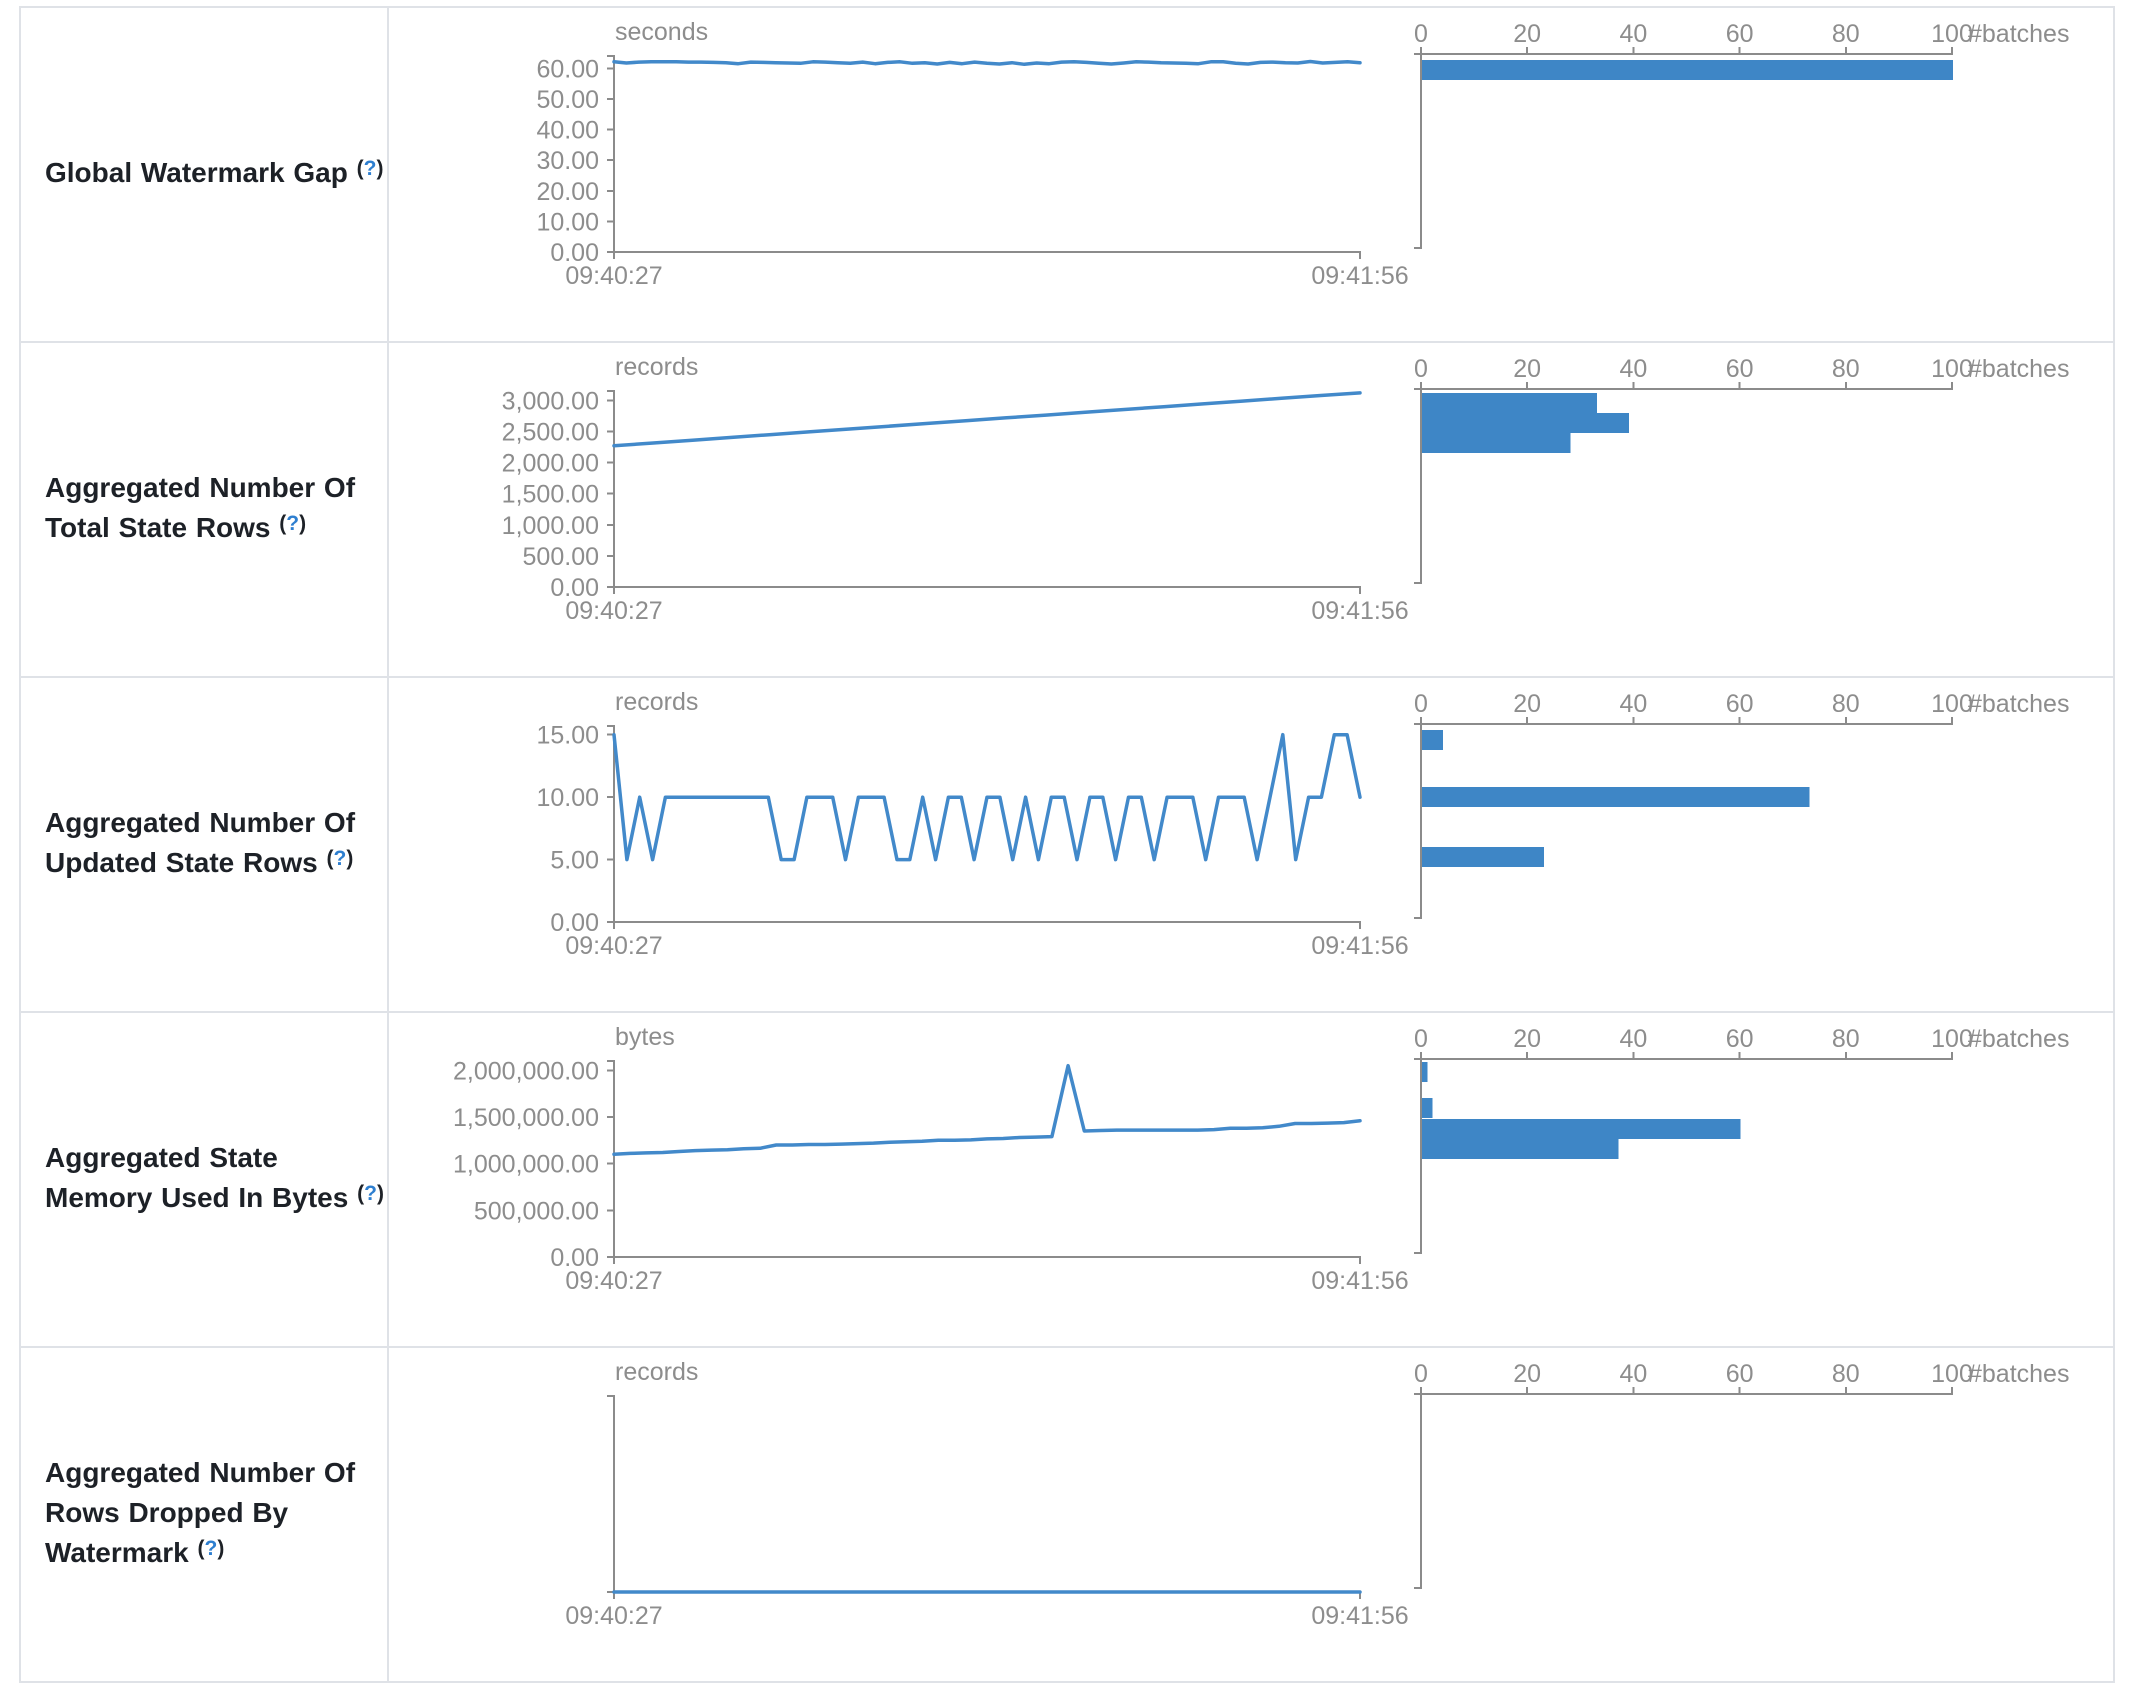 This screenshot has height=1686, width=2132. Describe the element at coordinates (567, 69) in the screenshot. I see `y-tick-label: 60.00` at that location.